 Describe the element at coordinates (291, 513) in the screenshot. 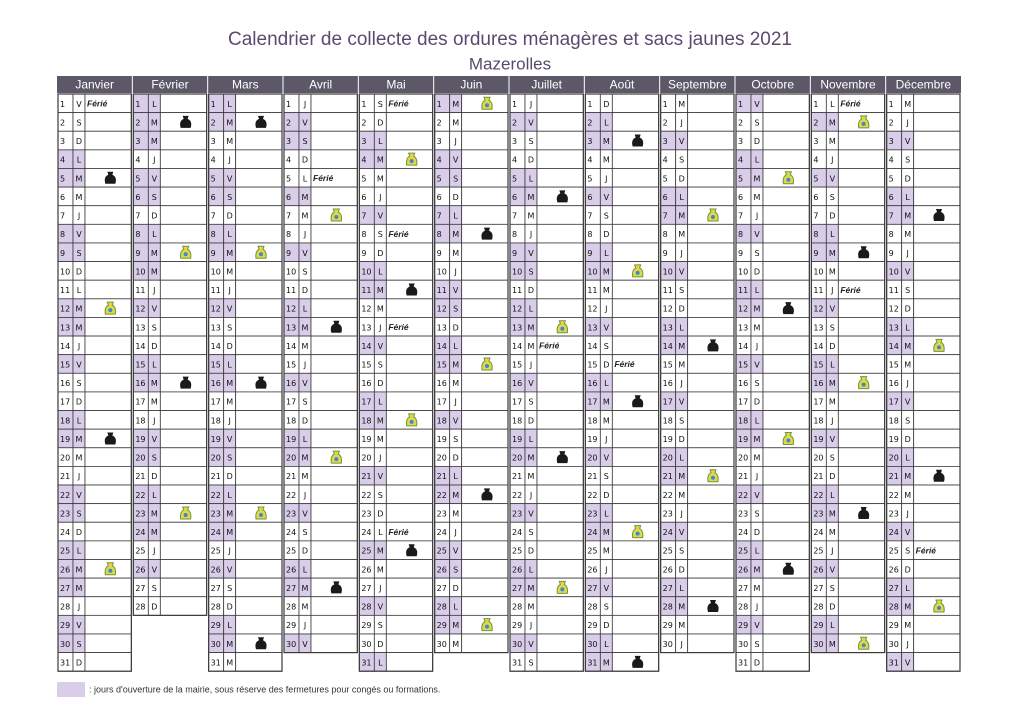

I see `day-number: 23` at that location.